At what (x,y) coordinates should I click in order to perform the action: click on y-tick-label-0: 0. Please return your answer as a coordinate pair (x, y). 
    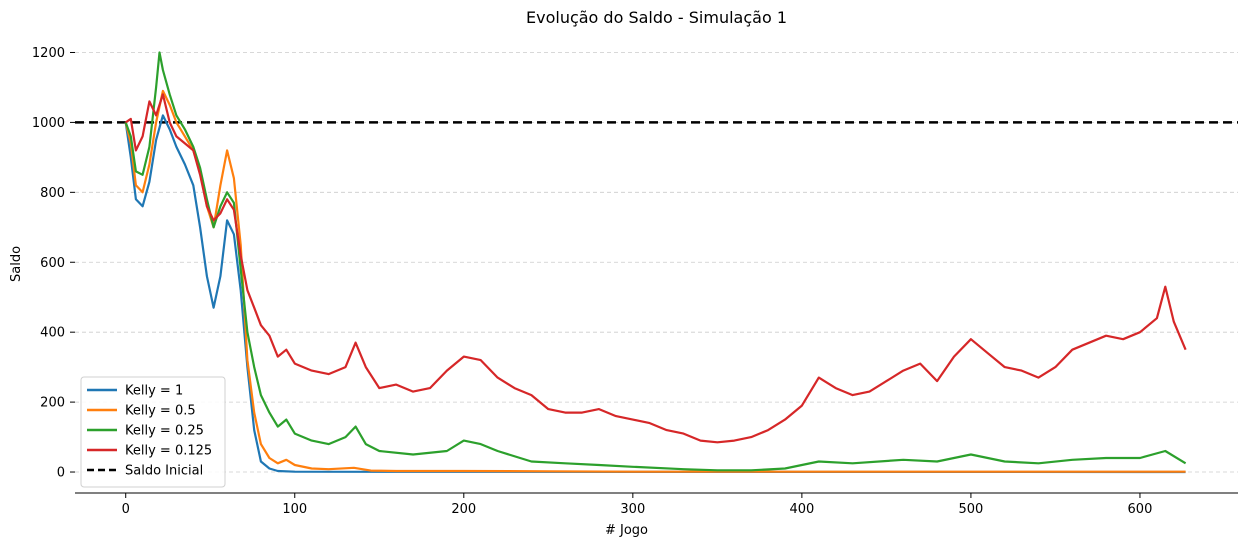
    Looking at the image, I should click on (61, 473).